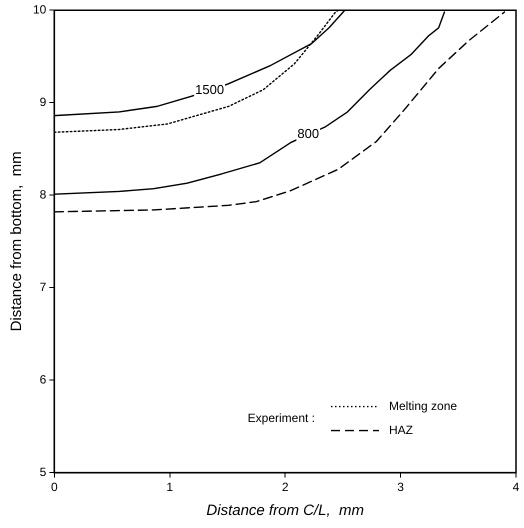  What do you see at coordinates (39, 9) in the screenshot?
I see `y-tick-label: 10` at bounding box center [39, 9].